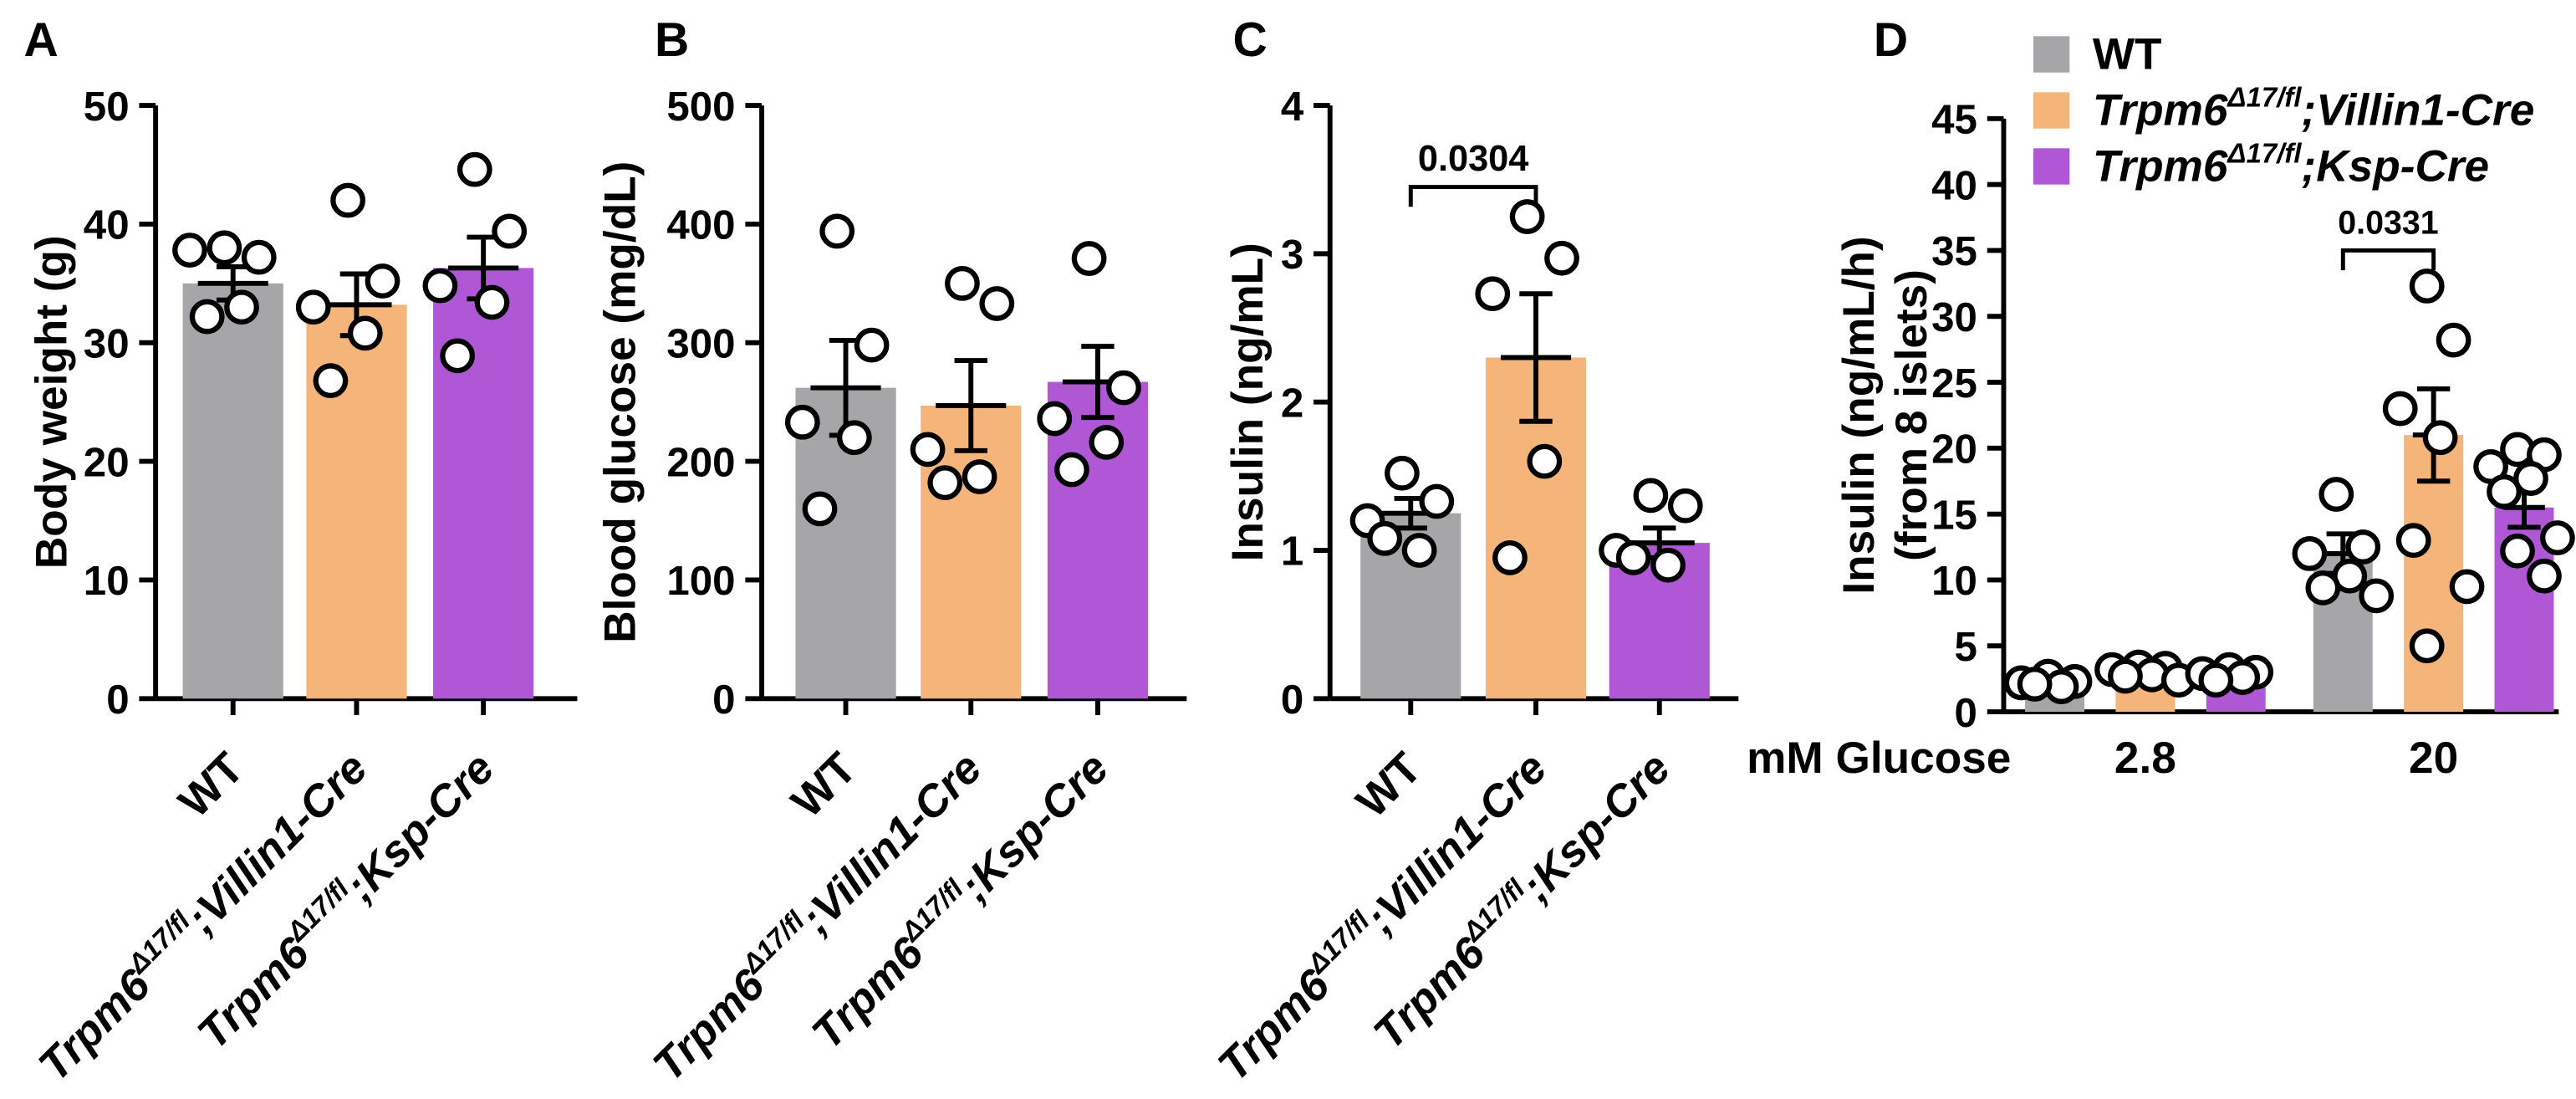  What do you see at coordinates (701, 343) in the screenshot?
I see `y-tick-label: 300` at bounding box center [701, 343].